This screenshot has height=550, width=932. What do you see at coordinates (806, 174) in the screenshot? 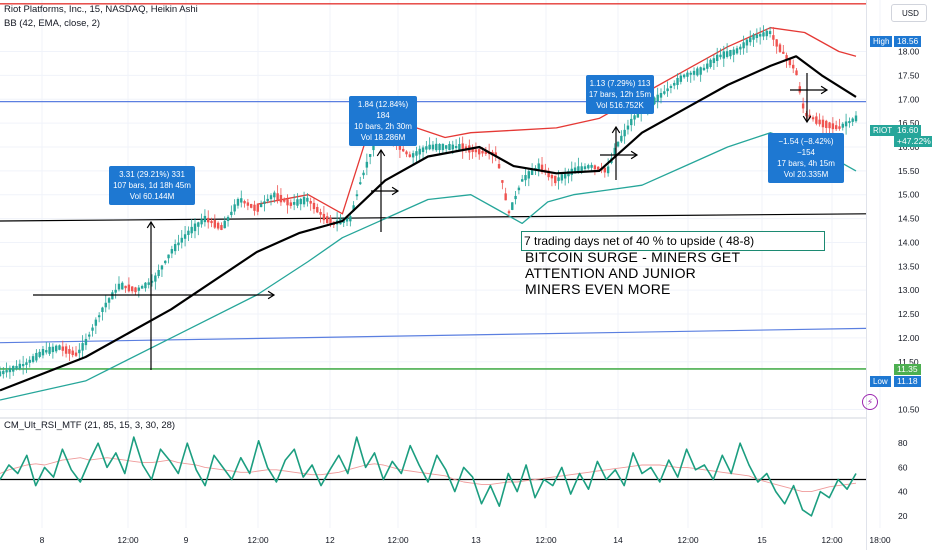
I see `measure-box-4-volume: Vol 20.335M` at bounding box center [806, 174].